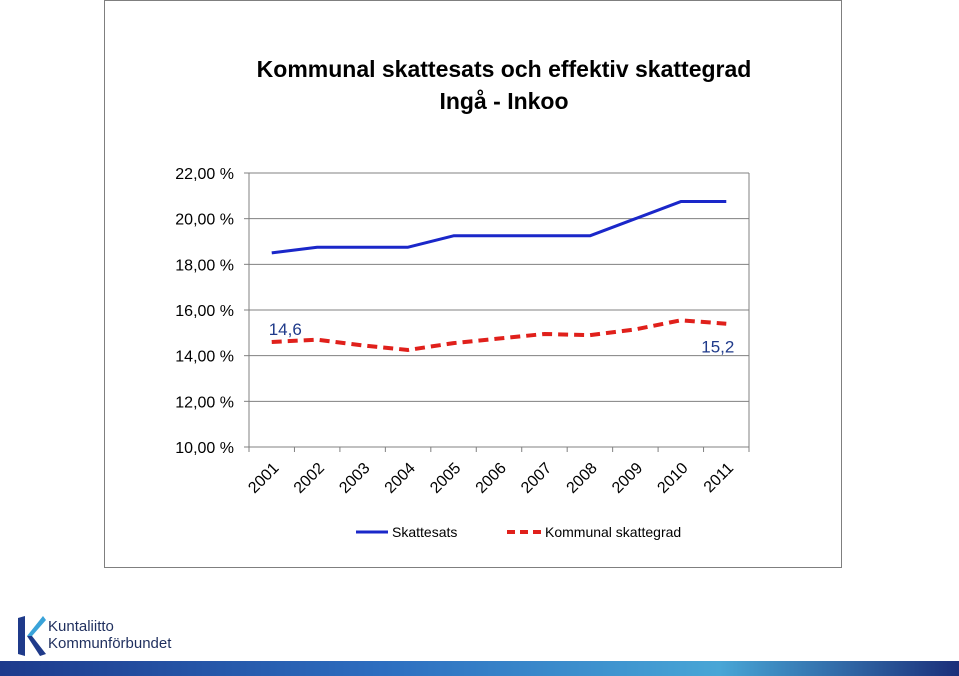 This screenshot has width=959, height=676. Describe the element at coordinates (536, 478) in the screenshot. I see `x-tick-label: 2007` at that location.